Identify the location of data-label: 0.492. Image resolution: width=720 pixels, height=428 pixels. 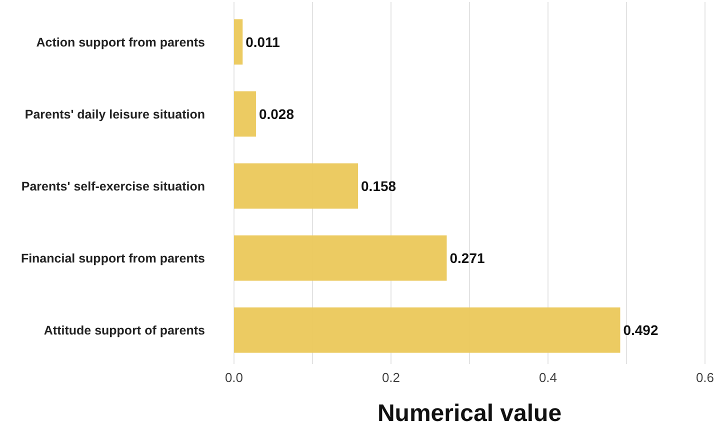
(640, 330).